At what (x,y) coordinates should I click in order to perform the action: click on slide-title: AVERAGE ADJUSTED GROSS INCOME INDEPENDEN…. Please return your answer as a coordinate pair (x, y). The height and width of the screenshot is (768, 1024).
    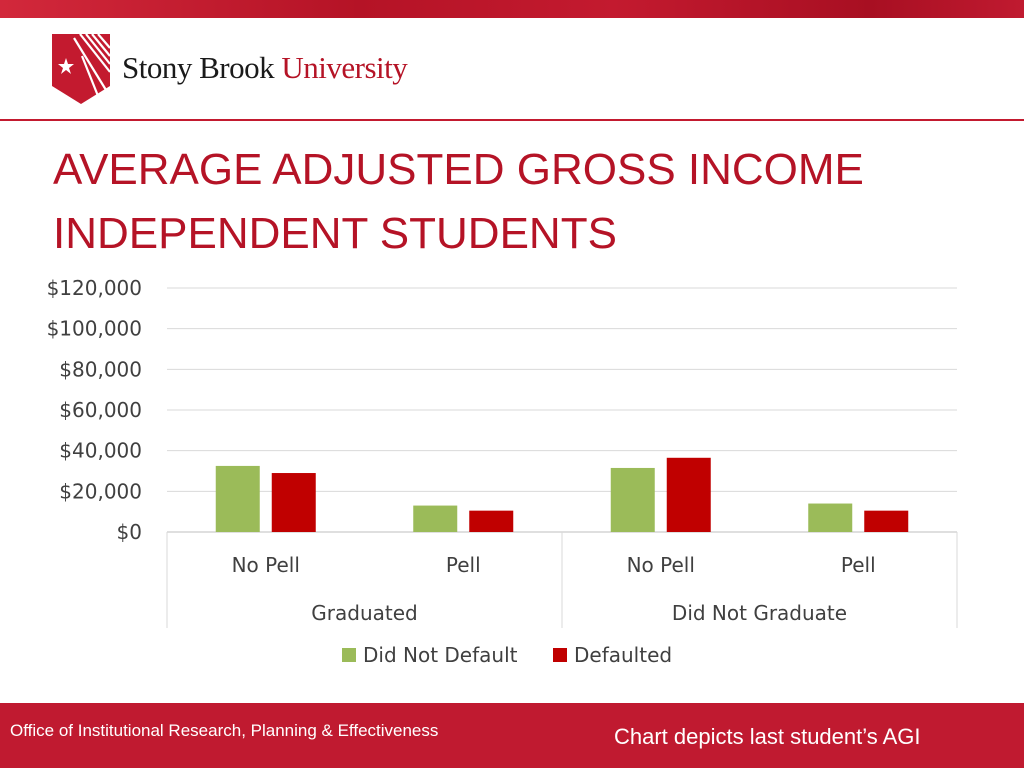
    Looking at the image, I should click on (458, 202).